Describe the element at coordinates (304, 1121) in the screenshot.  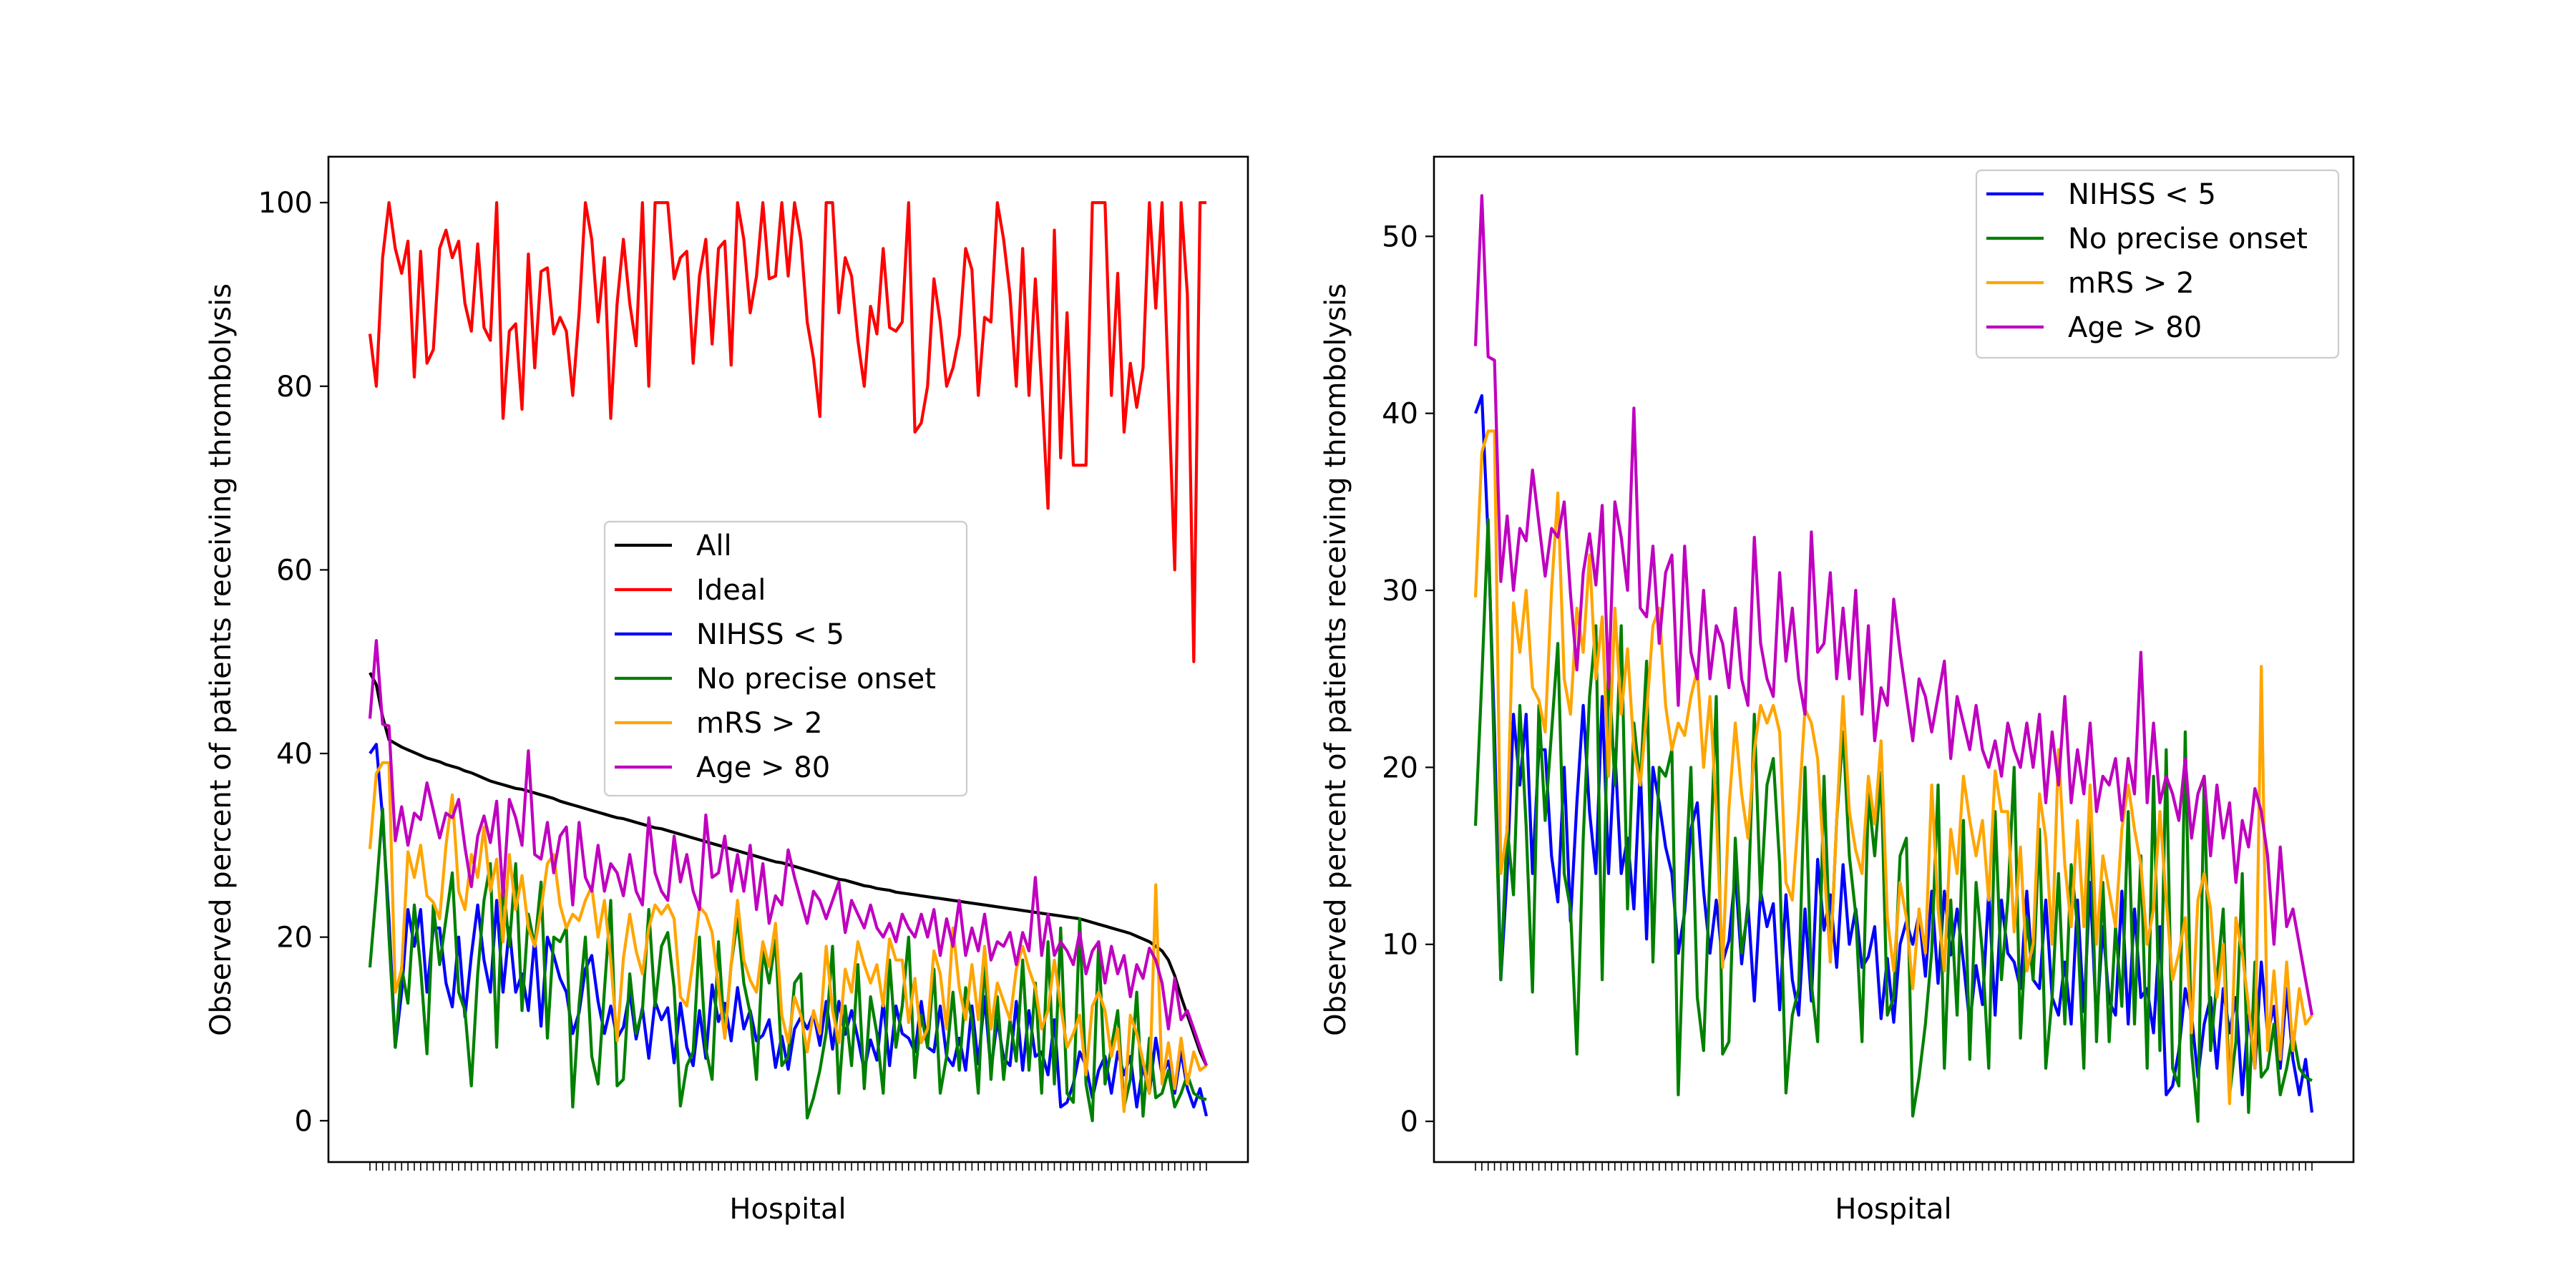
I see `left-y-tick-label: 0` at that location.